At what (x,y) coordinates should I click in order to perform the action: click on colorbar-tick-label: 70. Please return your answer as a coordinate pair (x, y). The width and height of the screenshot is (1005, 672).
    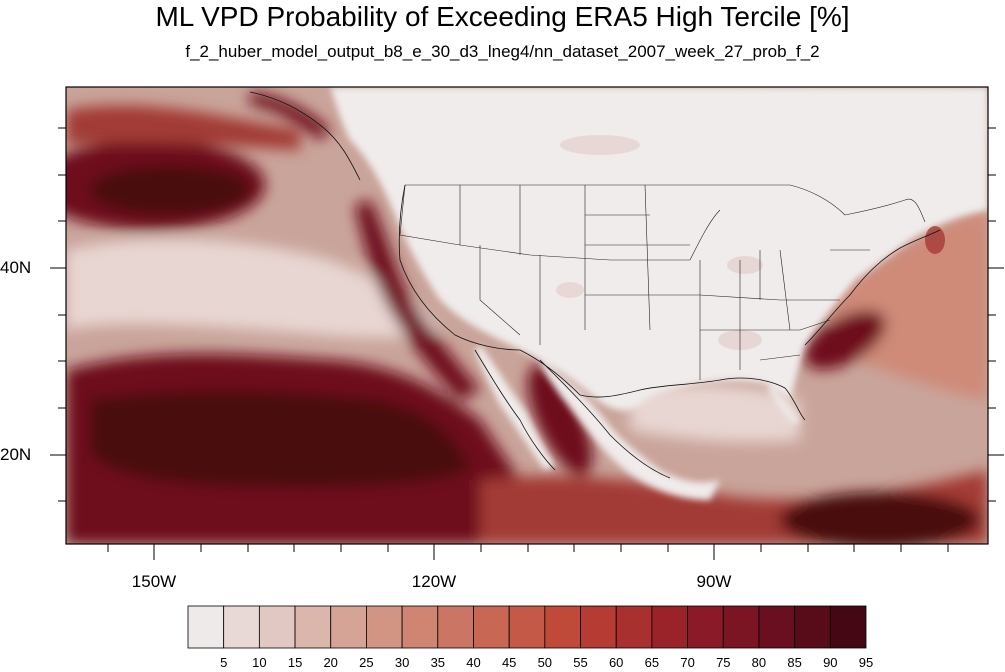
    Looking at the image, I should click on (687, 662).